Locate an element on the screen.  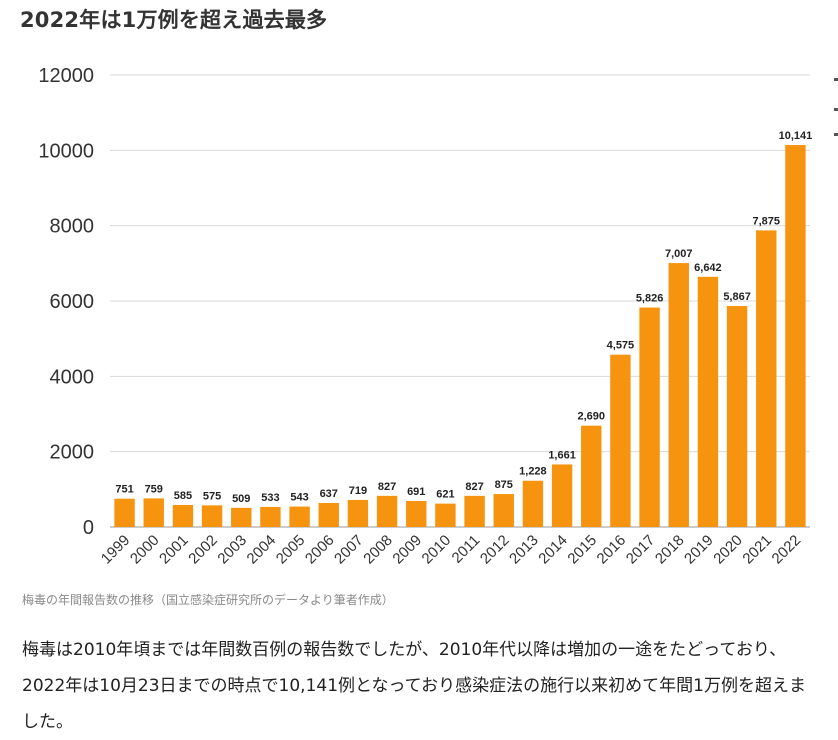
y-tick-label: 12000 is located at coordinates (66, 76).